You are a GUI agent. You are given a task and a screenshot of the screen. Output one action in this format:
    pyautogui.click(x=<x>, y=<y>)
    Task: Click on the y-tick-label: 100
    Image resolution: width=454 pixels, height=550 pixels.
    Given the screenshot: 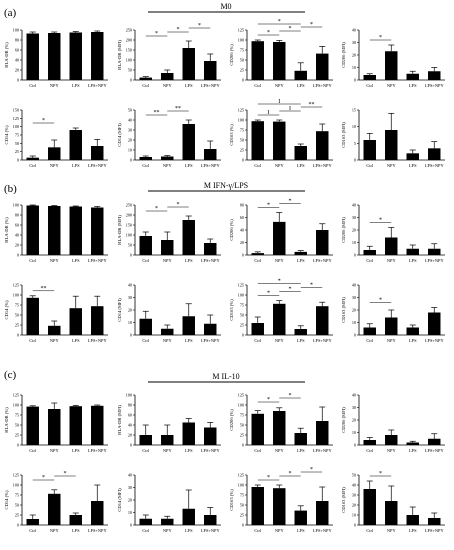 What is the action you would take?
    pyautogui.click(x=16, y=485)
    